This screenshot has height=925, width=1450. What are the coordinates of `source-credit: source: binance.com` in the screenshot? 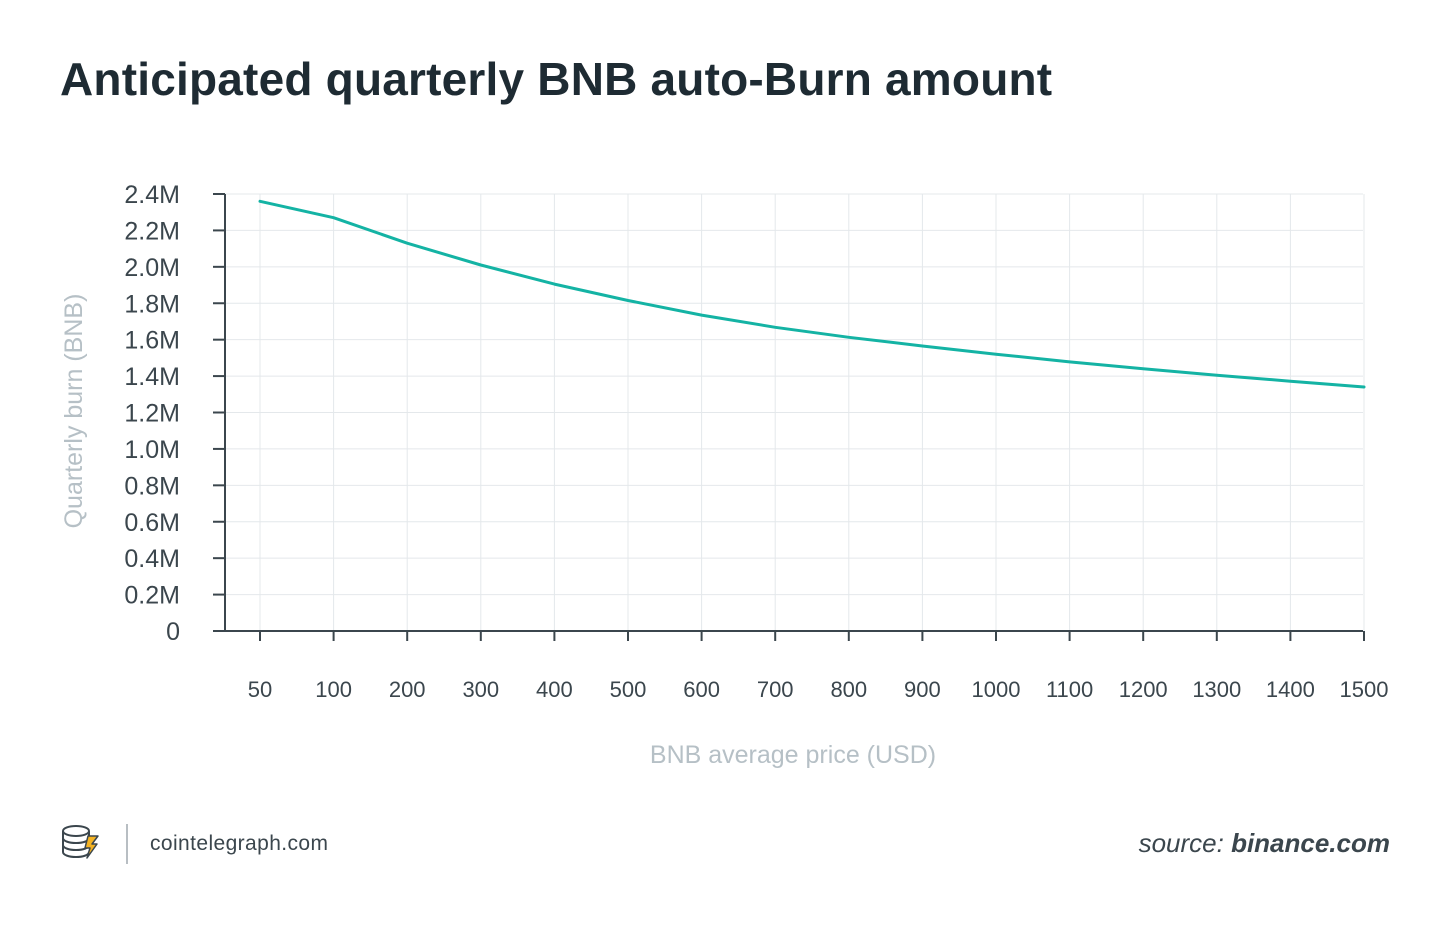 It's located at (1264, 843).